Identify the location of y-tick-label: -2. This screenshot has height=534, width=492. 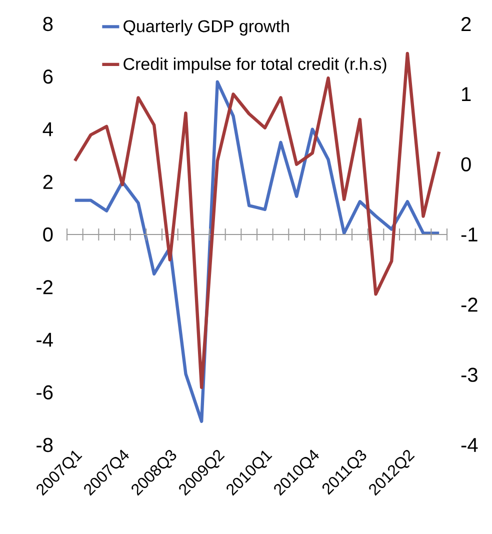
(44, 287).